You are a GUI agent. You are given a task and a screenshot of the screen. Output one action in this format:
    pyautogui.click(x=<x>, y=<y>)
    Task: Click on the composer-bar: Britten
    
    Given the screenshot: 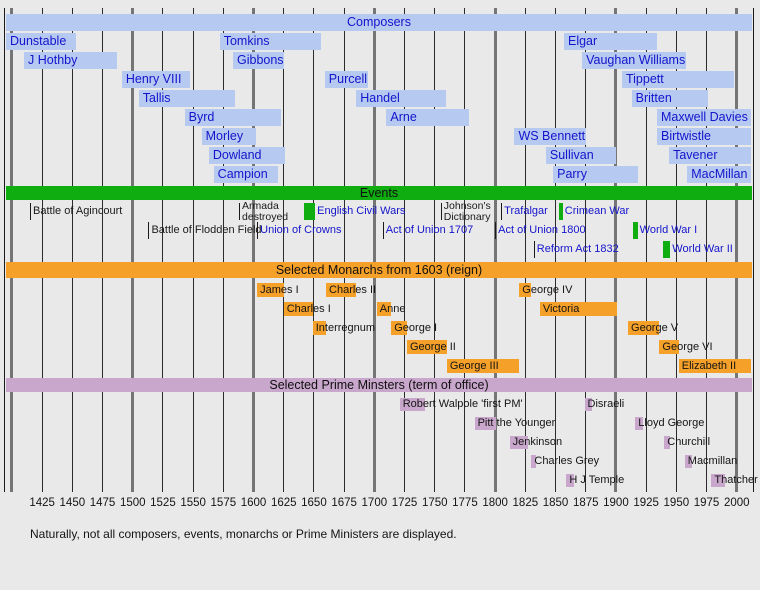 What is the action you would take?
    pyautogui.click(x=669, y=98)
    